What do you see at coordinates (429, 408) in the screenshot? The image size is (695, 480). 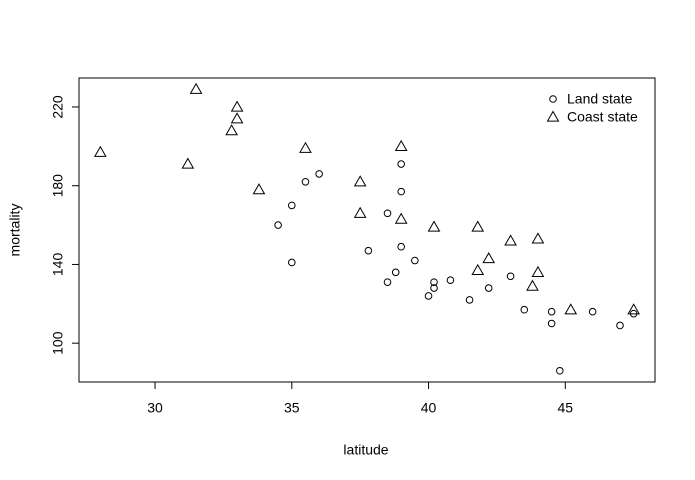 I see `x-tick-label: 40` at bounding box center [429, 408].